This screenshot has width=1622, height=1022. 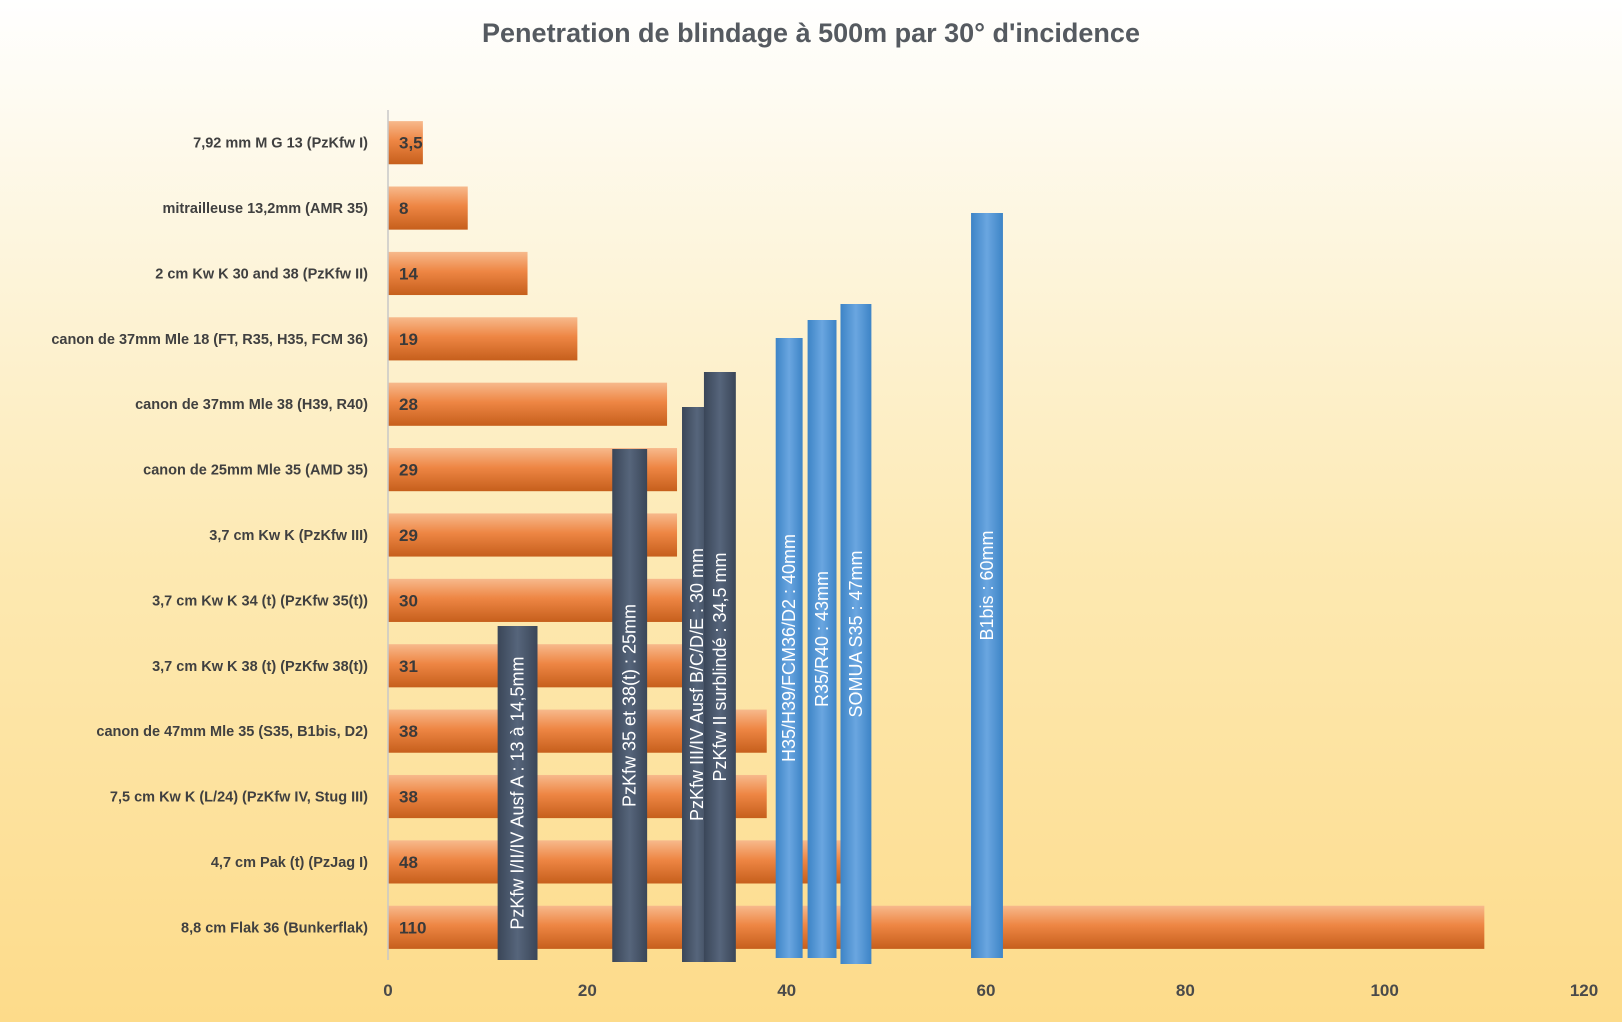 I want to click on category-label: 8,8 cm Flak 36 (Bunkerflak), so click(x=274, y=928).